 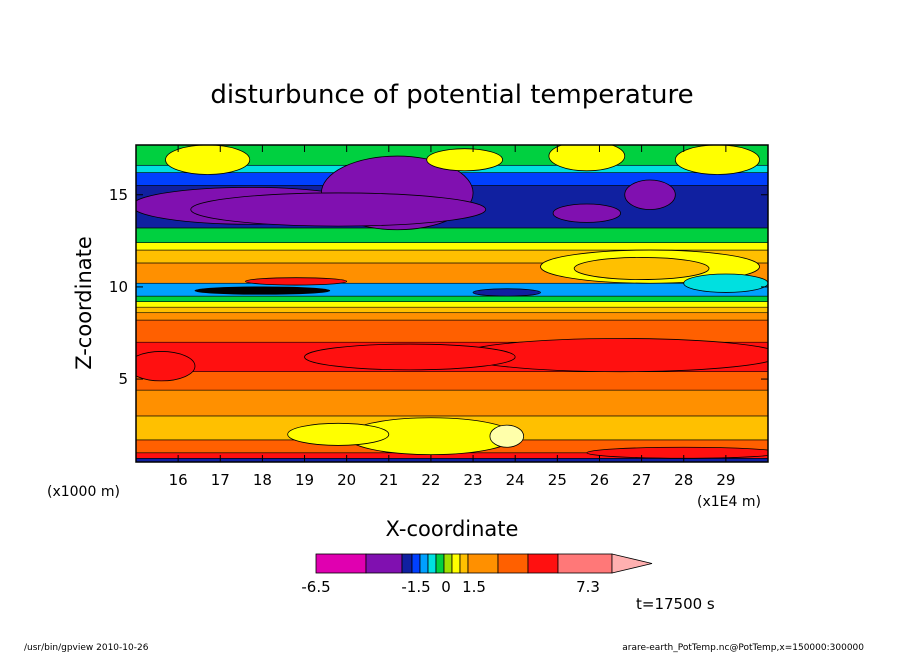 What do you see at coordinates (83, 492) in the screenshot?
I see `y-unit-label: (x1000 m)` at bounding box center [83, 492].